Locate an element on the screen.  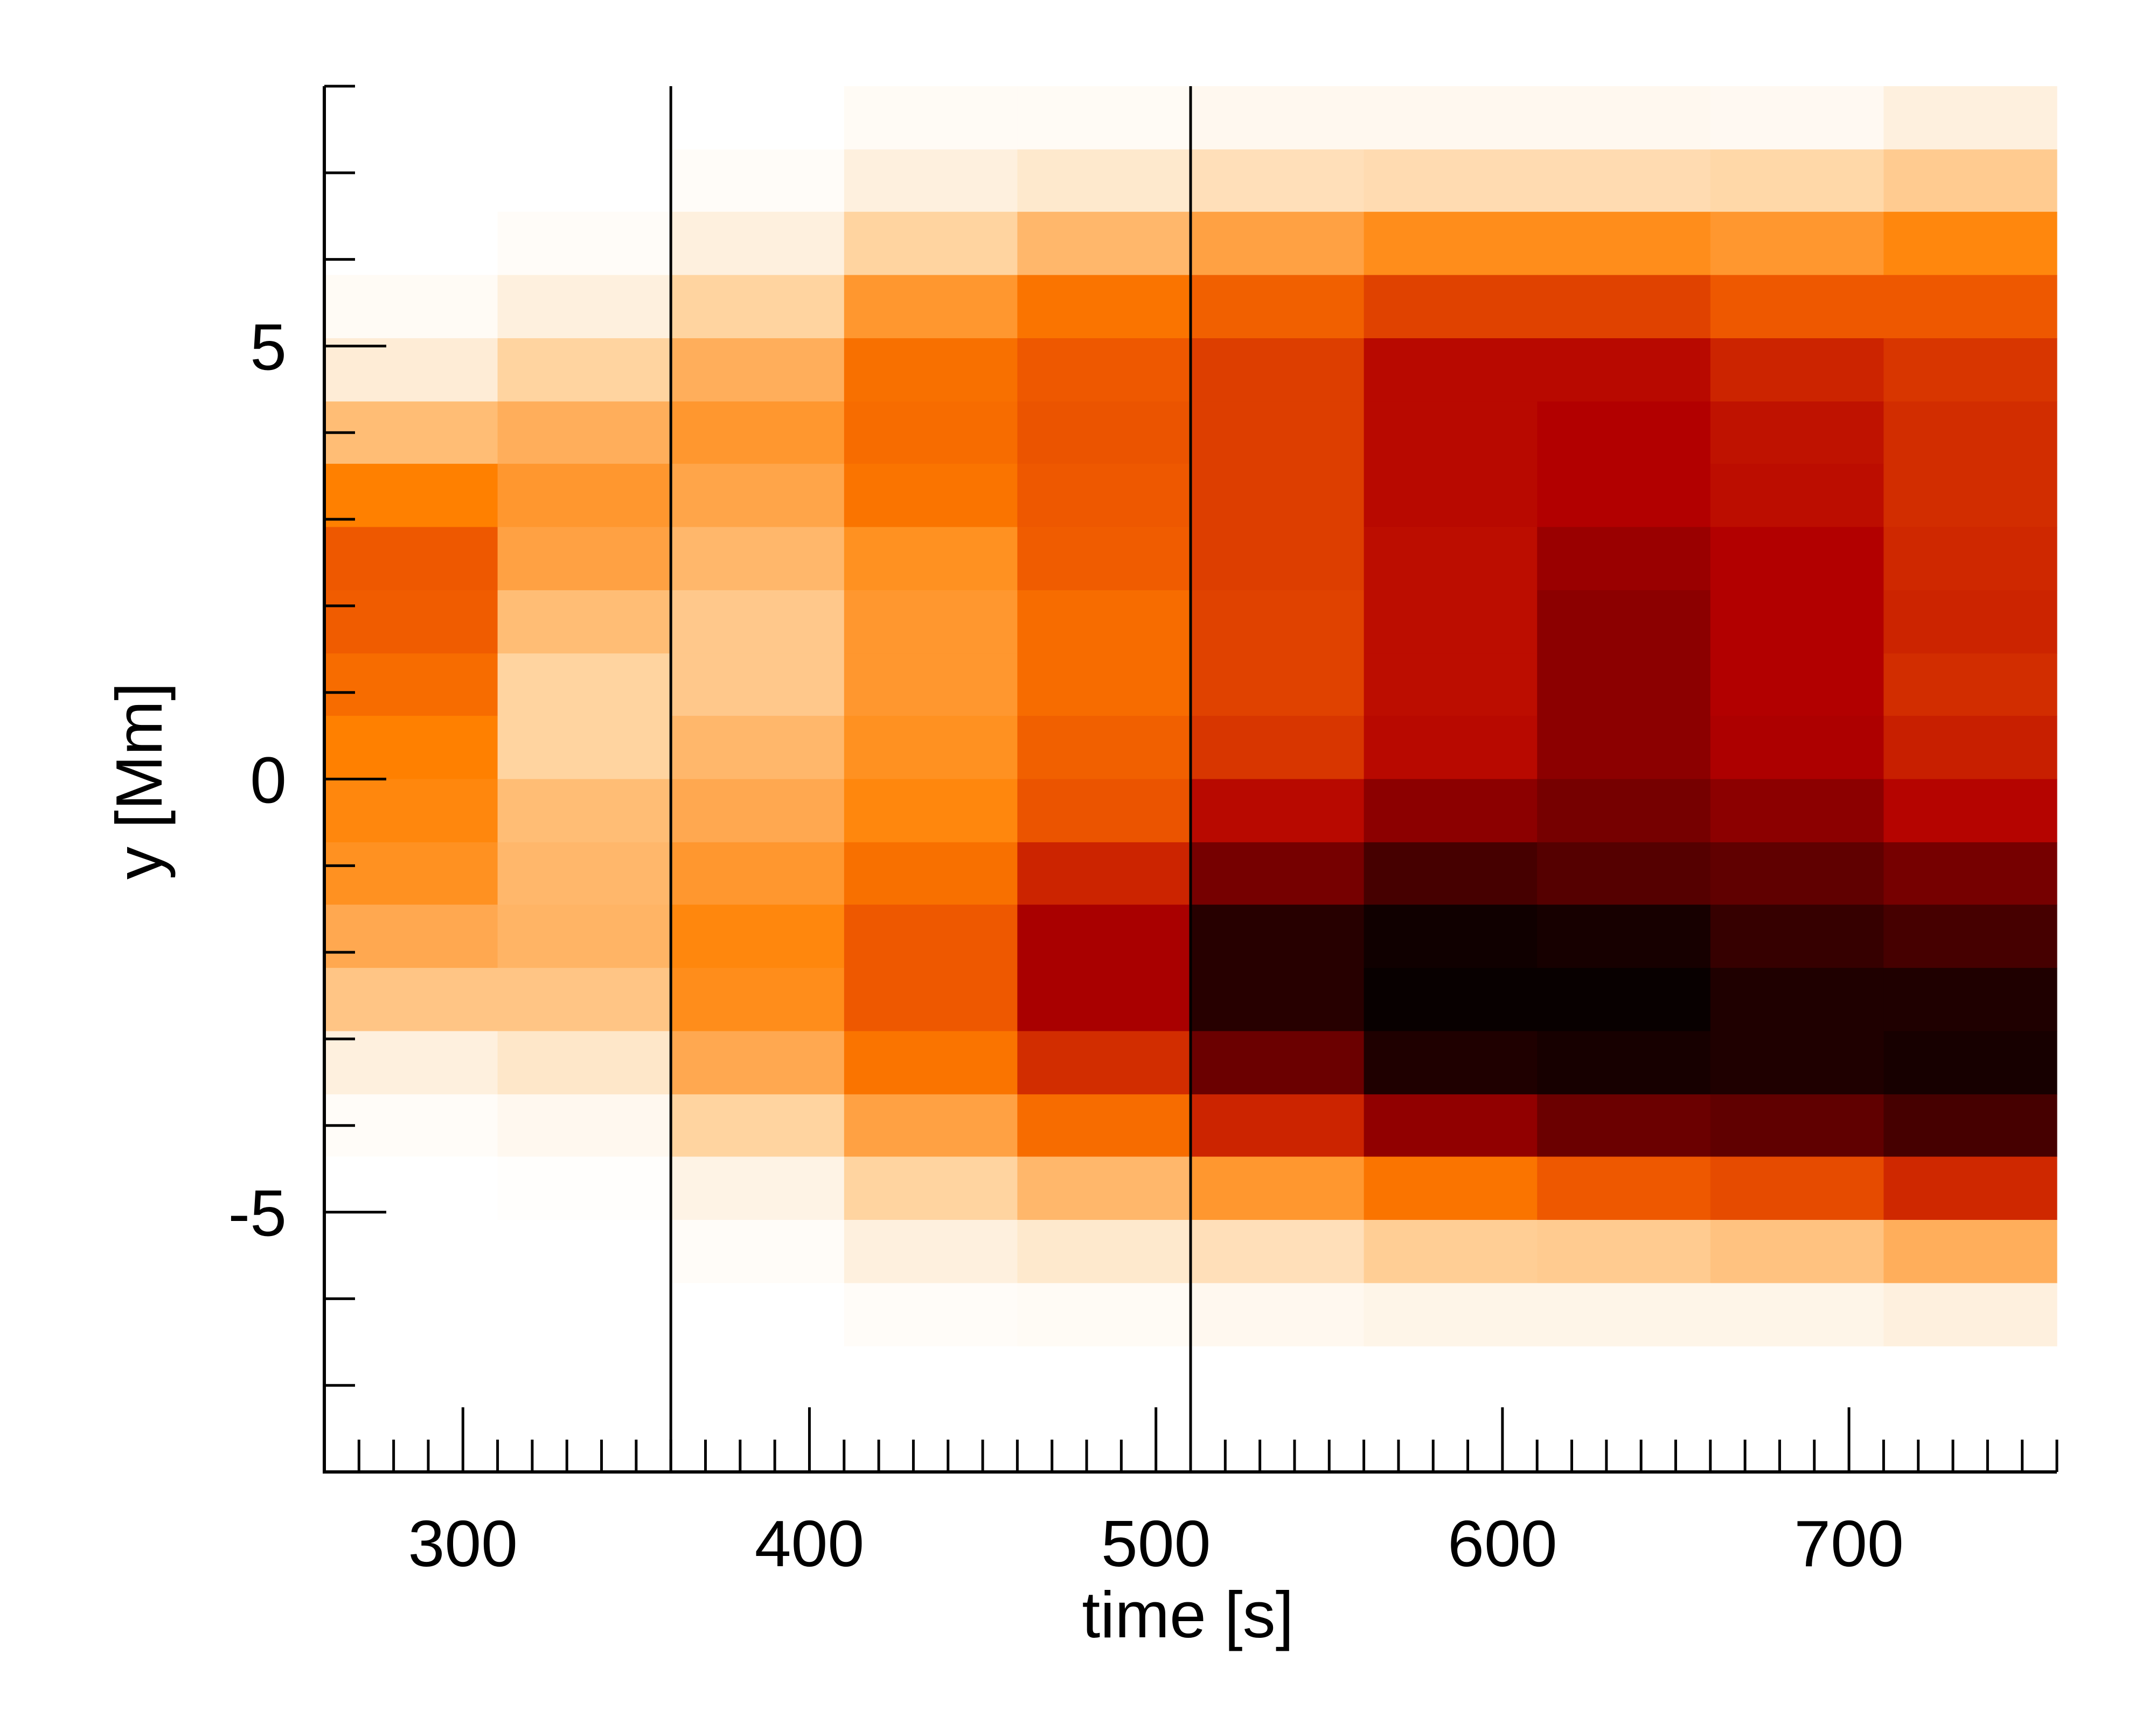
y-axis-title: y [Mm] is located at coordinates (139, 781).